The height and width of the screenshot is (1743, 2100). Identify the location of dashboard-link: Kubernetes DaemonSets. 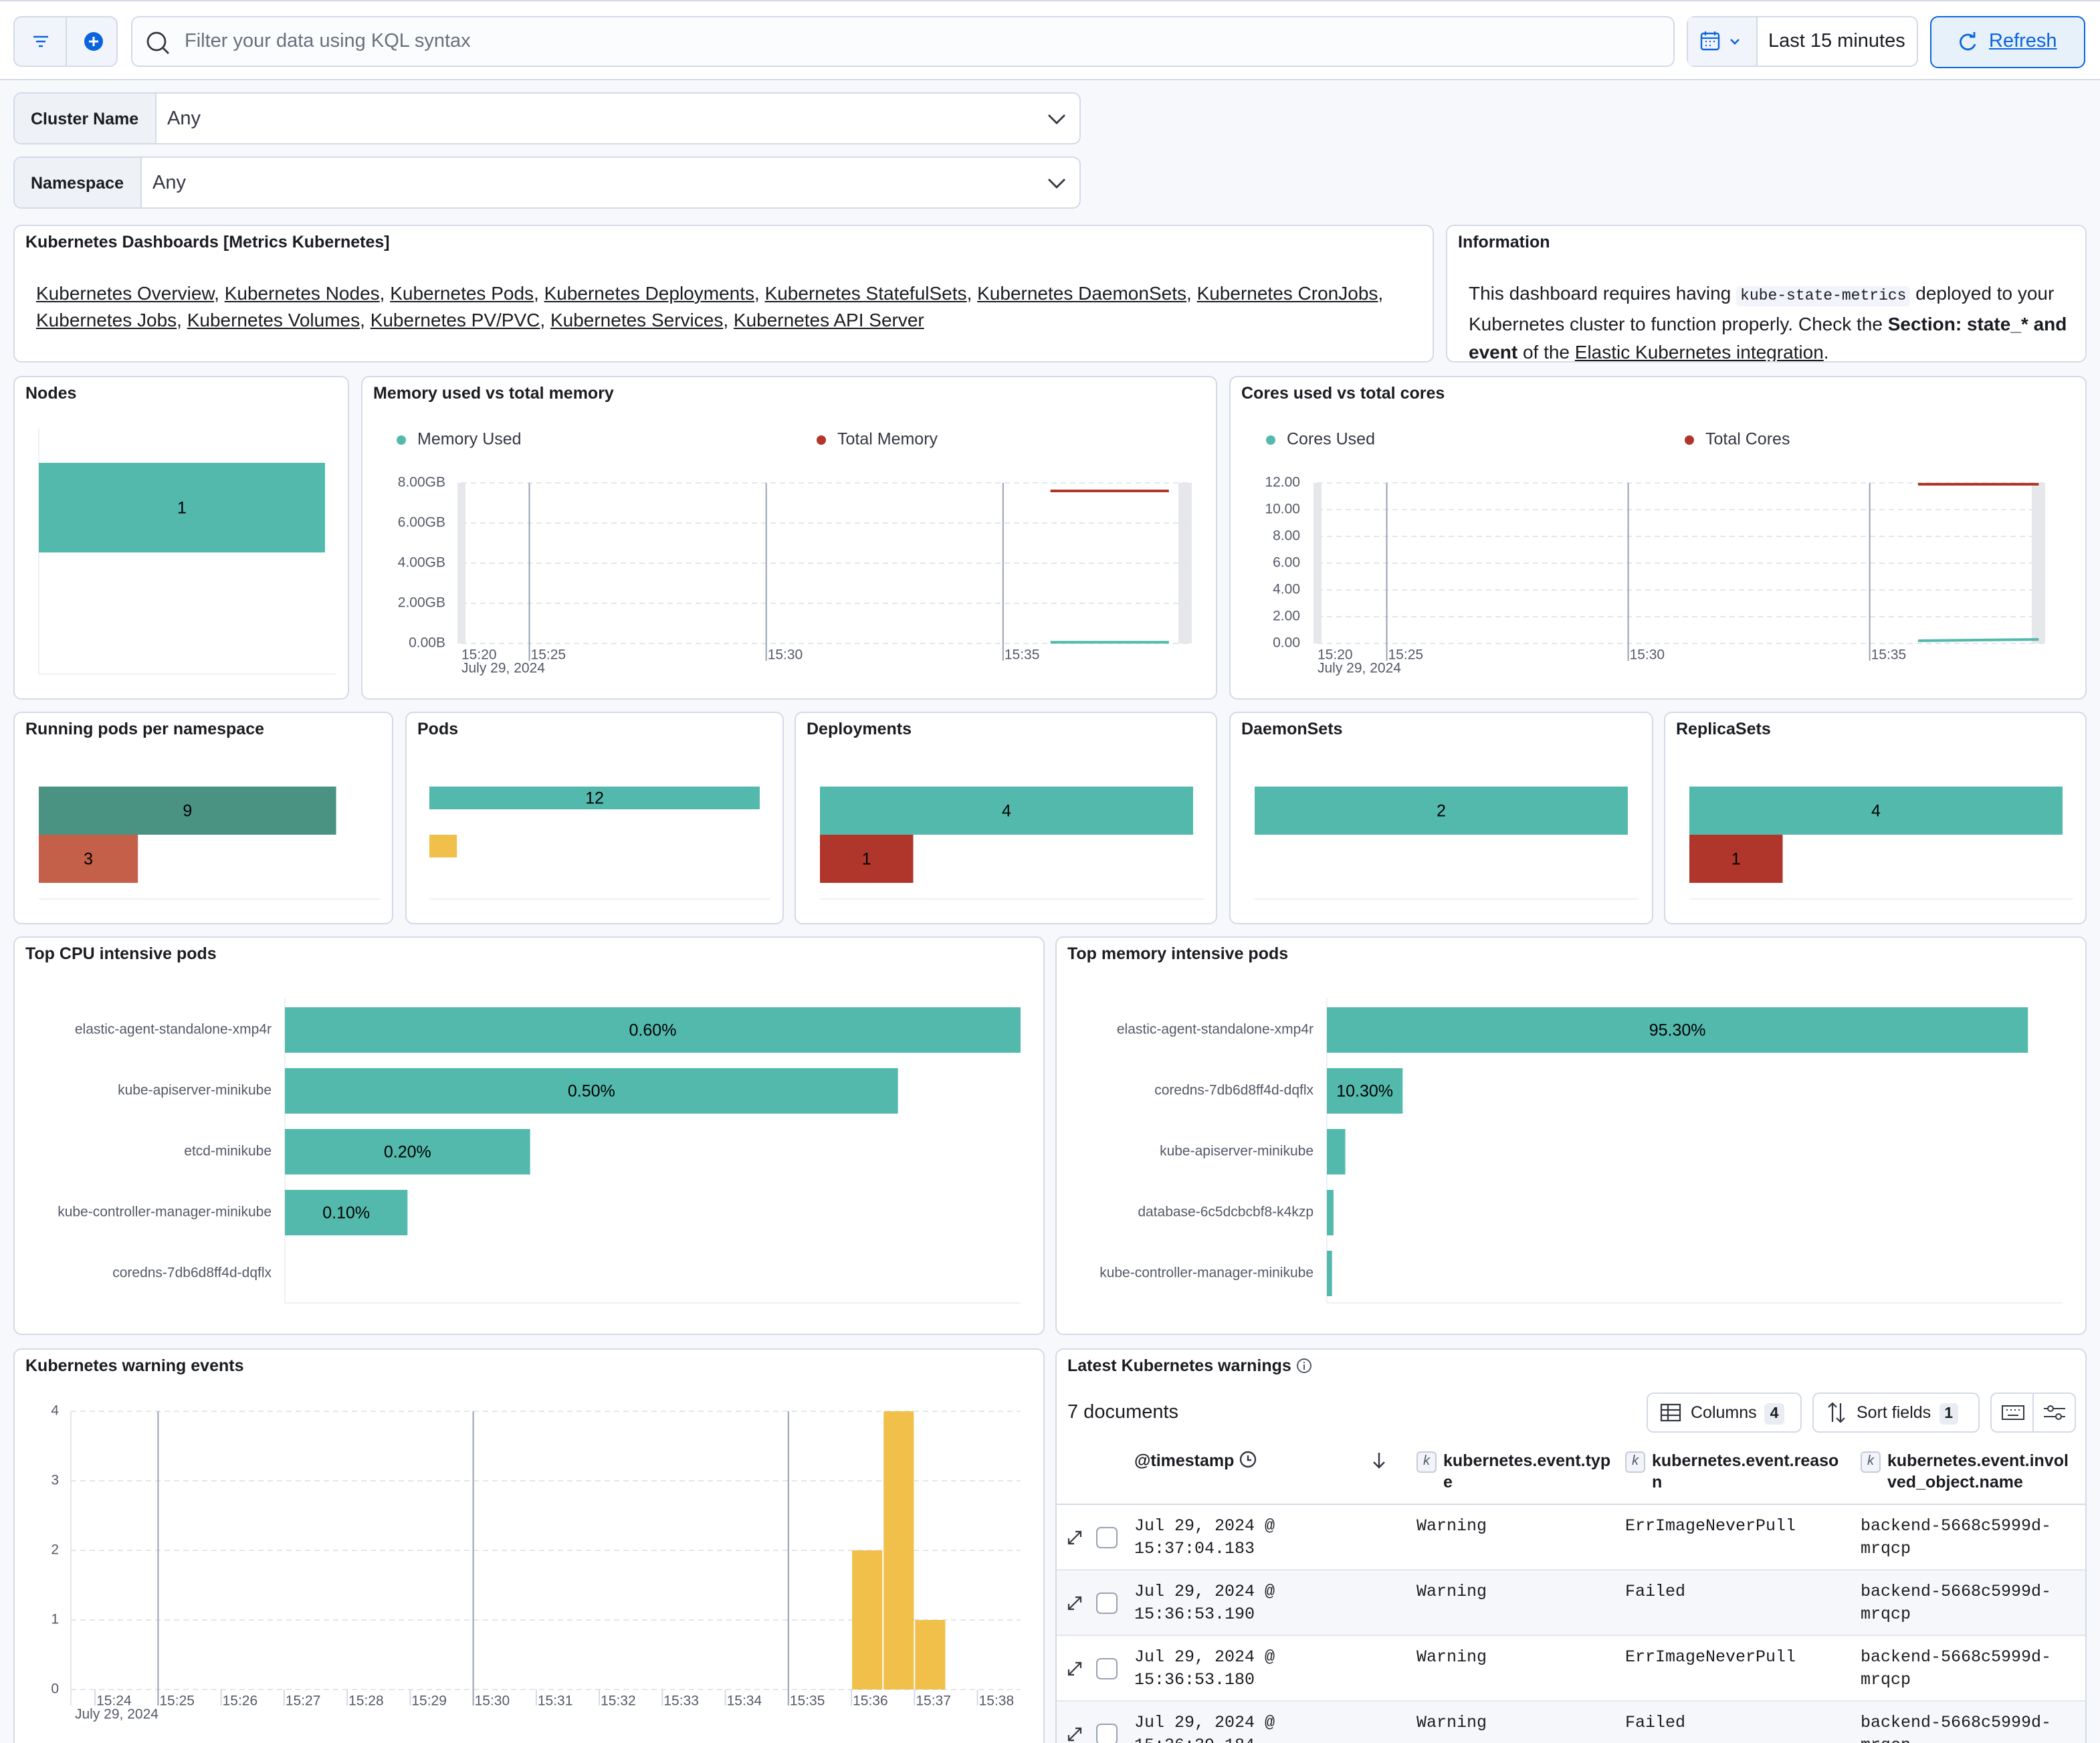
(1081, 293).